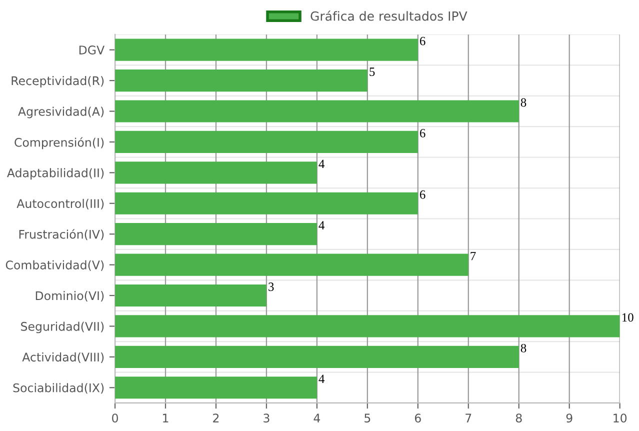 This screenshot has height=431, width=639. What do you see at coordinates (165, 418) in the screenshot?
I see `x-tick-label: 1` at bounding box center [165, 418].